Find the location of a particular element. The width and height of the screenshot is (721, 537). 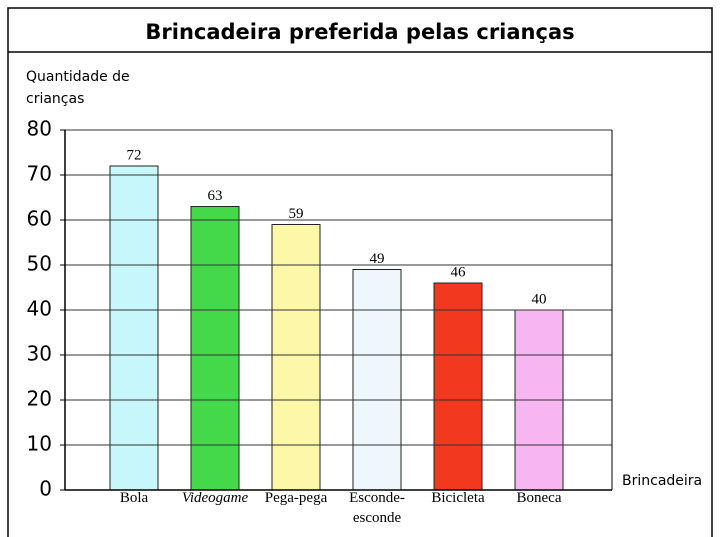

x-tick-label: Videogame is located at coordinates (215, 498).